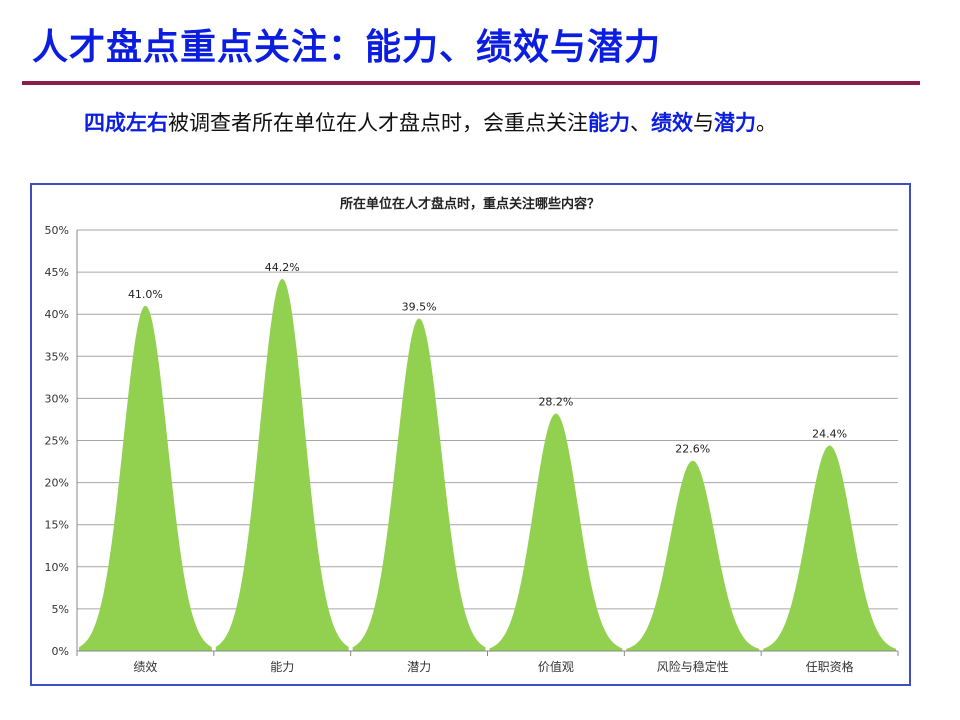 The image size is (960, 720). I want to click on y-tick-label: 40%, so click(57, 314).